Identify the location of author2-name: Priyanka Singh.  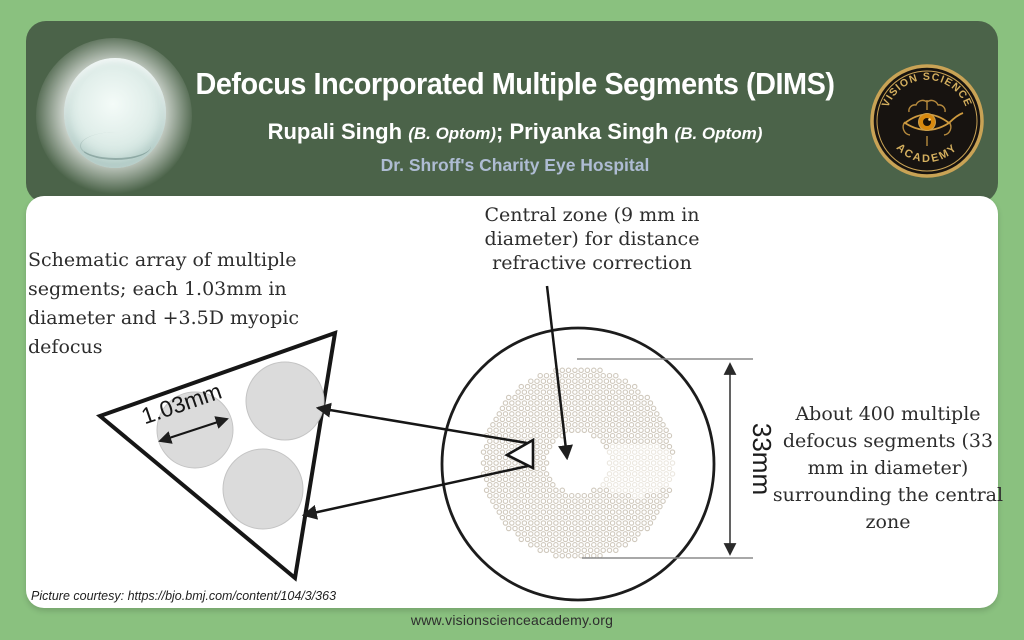
(589, 131).